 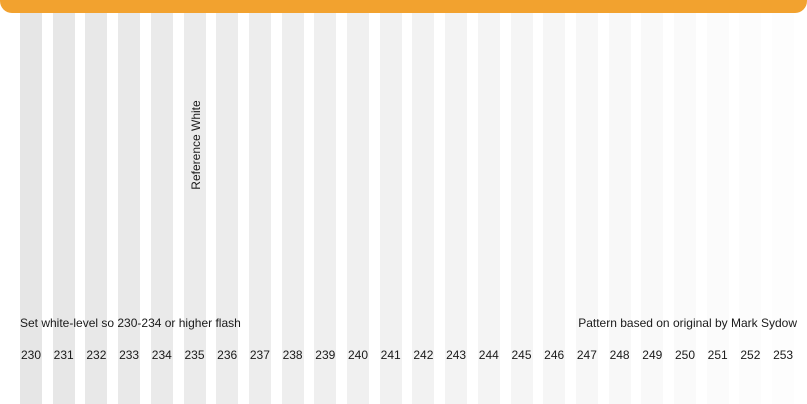 What do you see at coordinates (456, 355) in the screenshot?
I see `level-label-243: 243` at bounding box center [456, 355].